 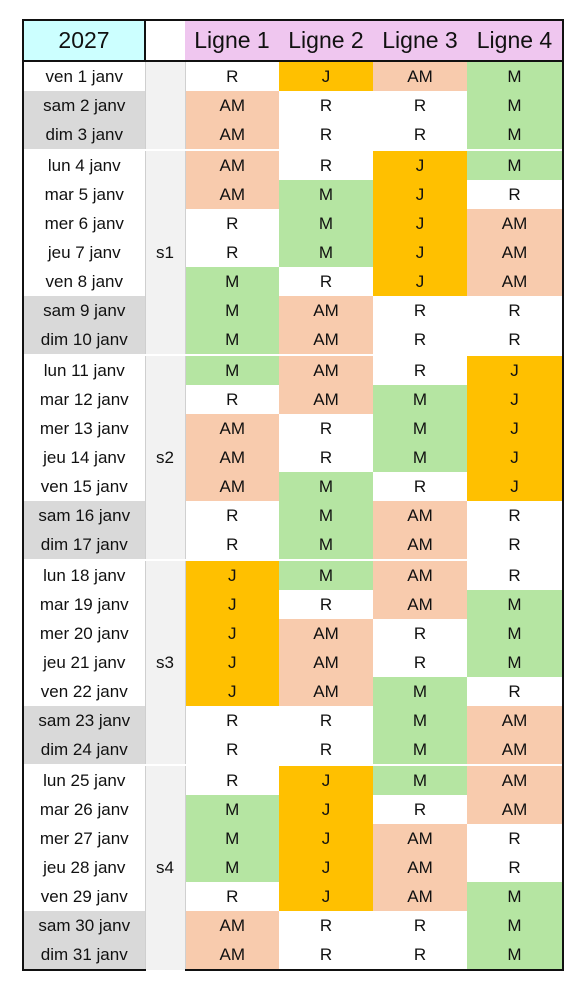 I want to click on date-cell: mar 19 janv, so click(x=84, y=604).